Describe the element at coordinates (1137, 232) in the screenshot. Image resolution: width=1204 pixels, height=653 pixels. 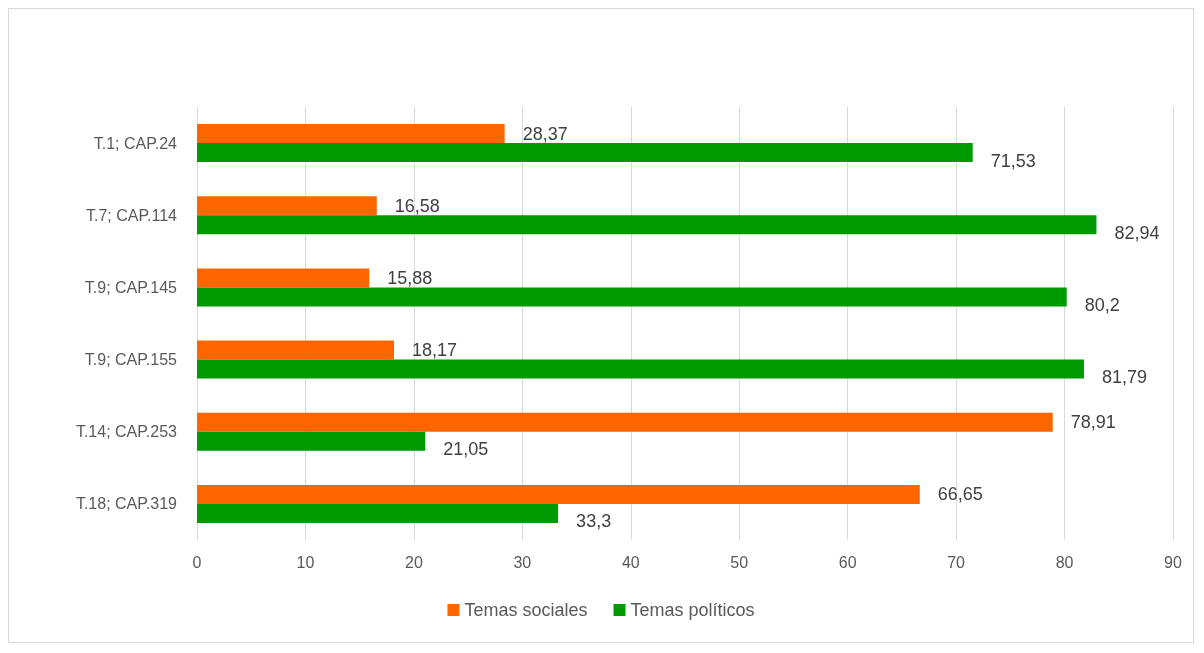
I see `data-label: 82,94` at that location.